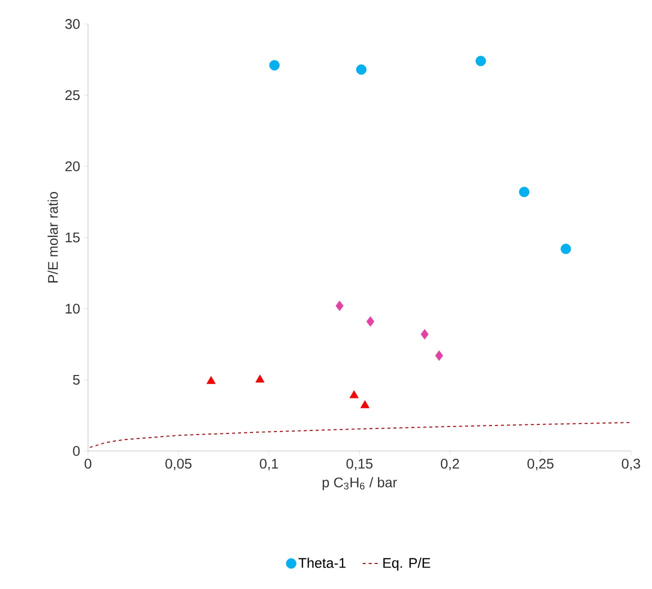 The width and height of the screenshot is (652, 589). I want to click on x-tick-label: 0, so click(88, 463).